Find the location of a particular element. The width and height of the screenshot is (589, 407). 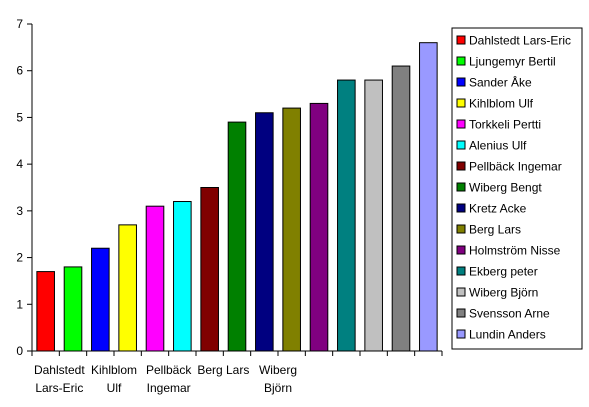

legend-label: Pellbäck Ingemar is located at coordinates (515, 167).